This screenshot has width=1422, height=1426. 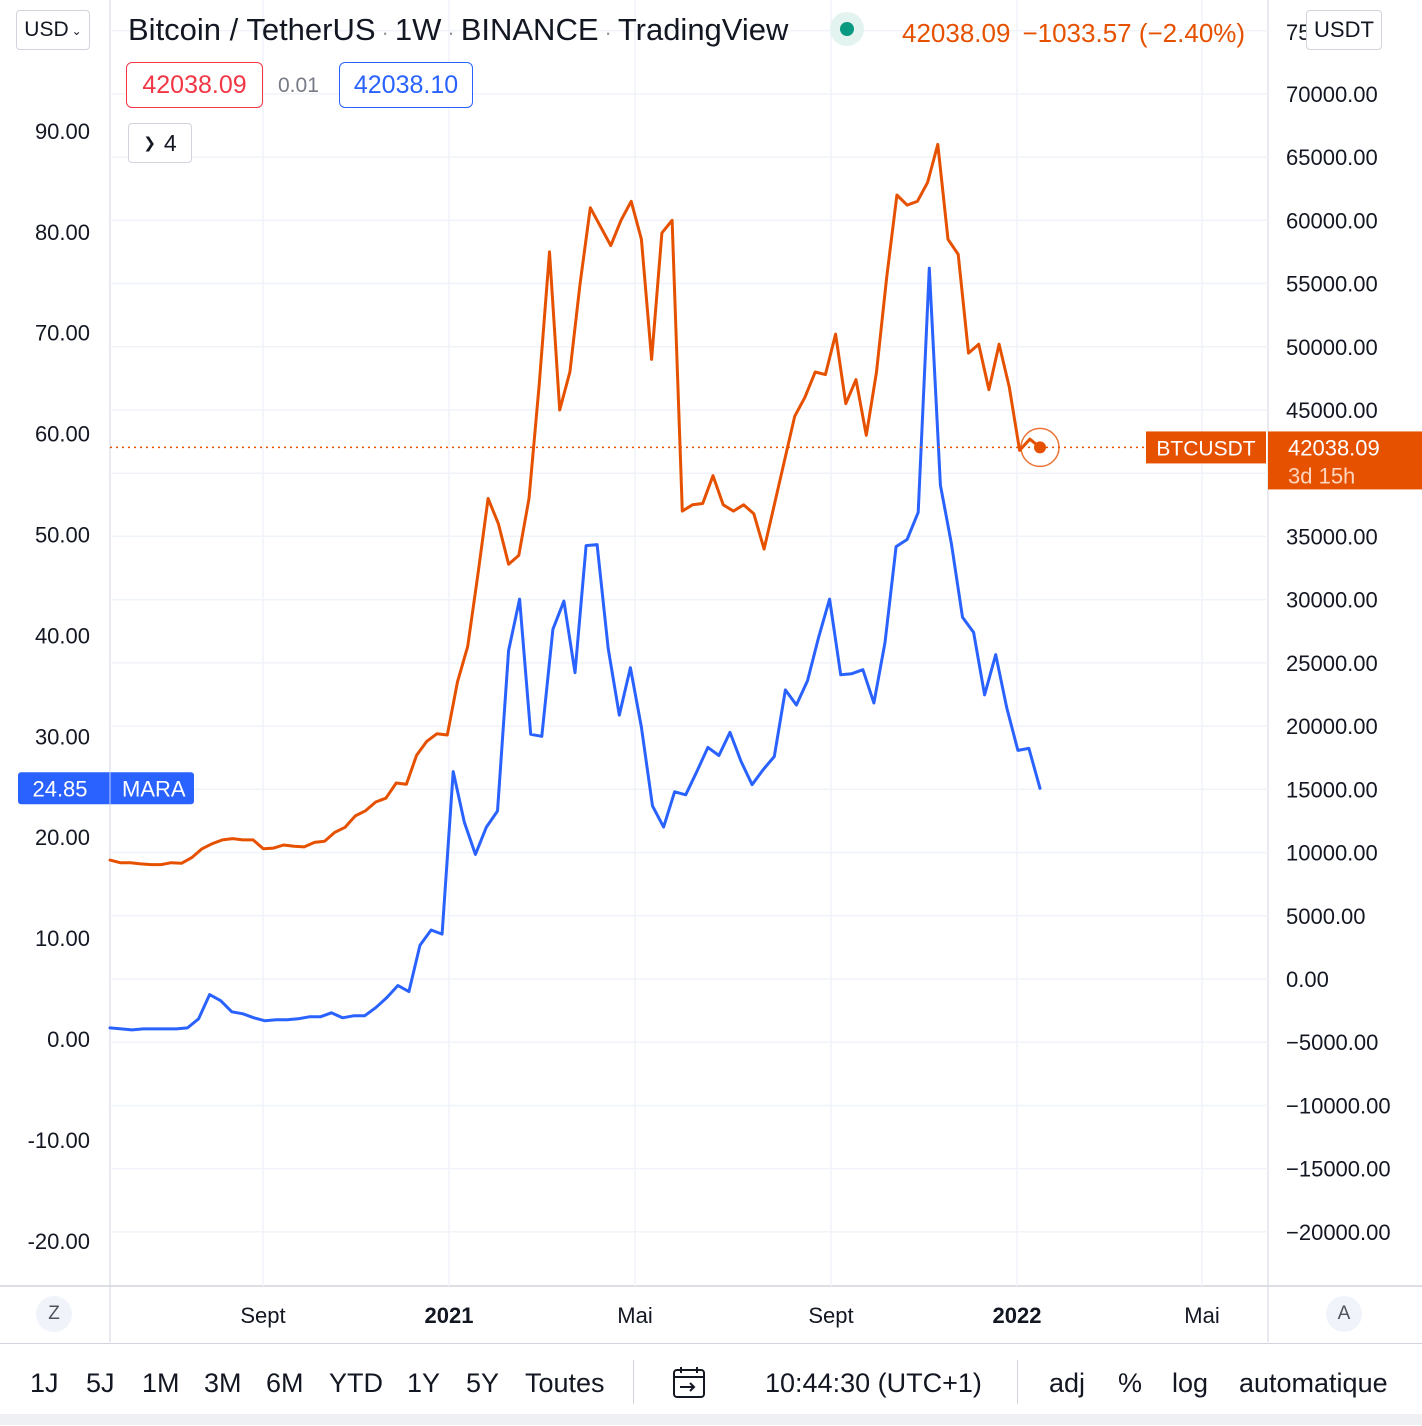 I want to click on range-all: Toutes, so click(x=565, y=1383).